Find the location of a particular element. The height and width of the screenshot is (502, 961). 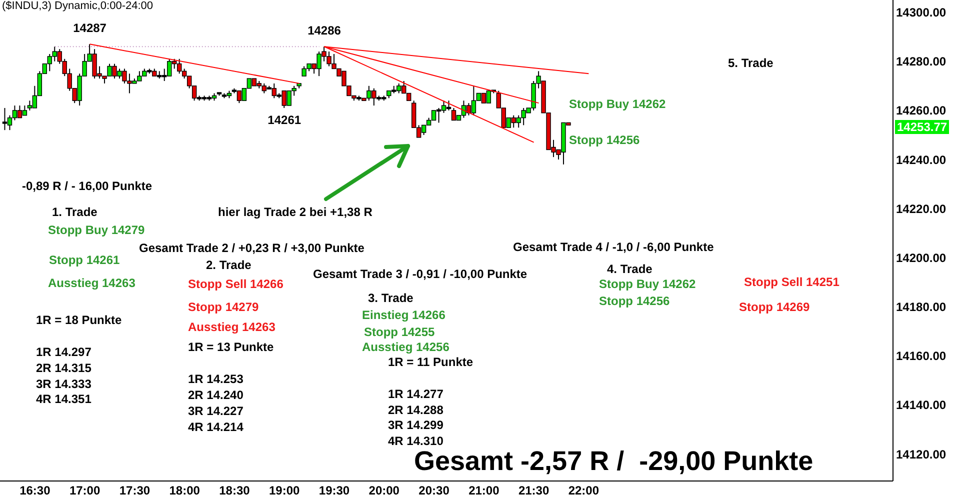

annotation: 14261 is located at coordinates (285, 119).